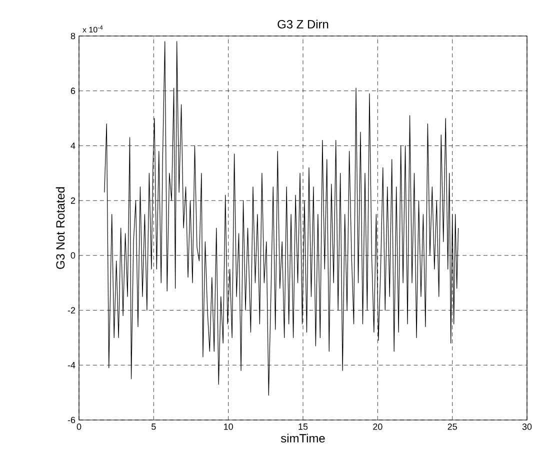  Describe the element at coordinates (303, 427) in the screenshot. I see `x-tick-label: 15` at that location.